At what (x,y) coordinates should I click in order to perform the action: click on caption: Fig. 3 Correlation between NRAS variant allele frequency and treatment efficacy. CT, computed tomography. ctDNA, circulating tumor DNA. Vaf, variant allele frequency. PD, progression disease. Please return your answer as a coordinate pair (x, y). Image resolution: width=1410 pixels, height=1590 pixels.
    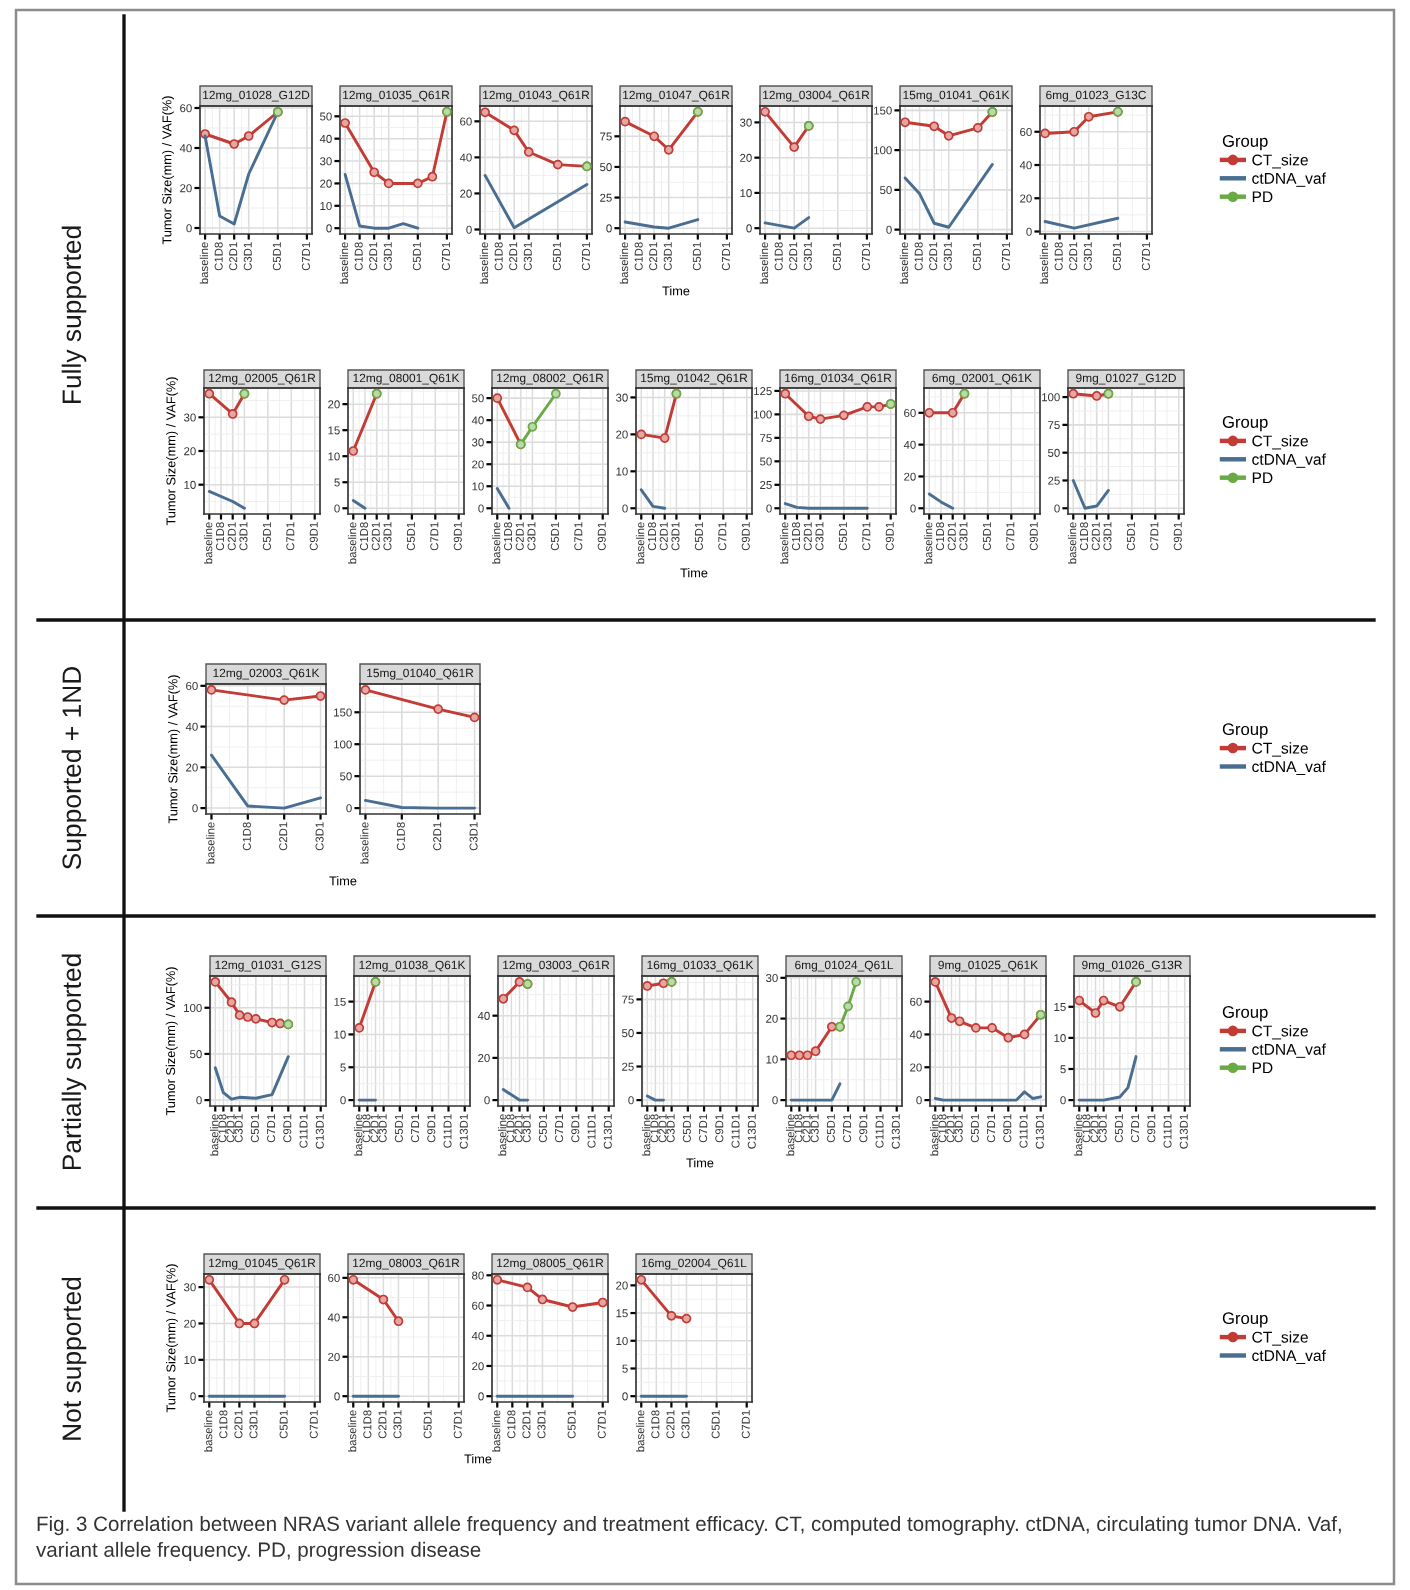
    Looking at the image, I should click on (688, 1539).